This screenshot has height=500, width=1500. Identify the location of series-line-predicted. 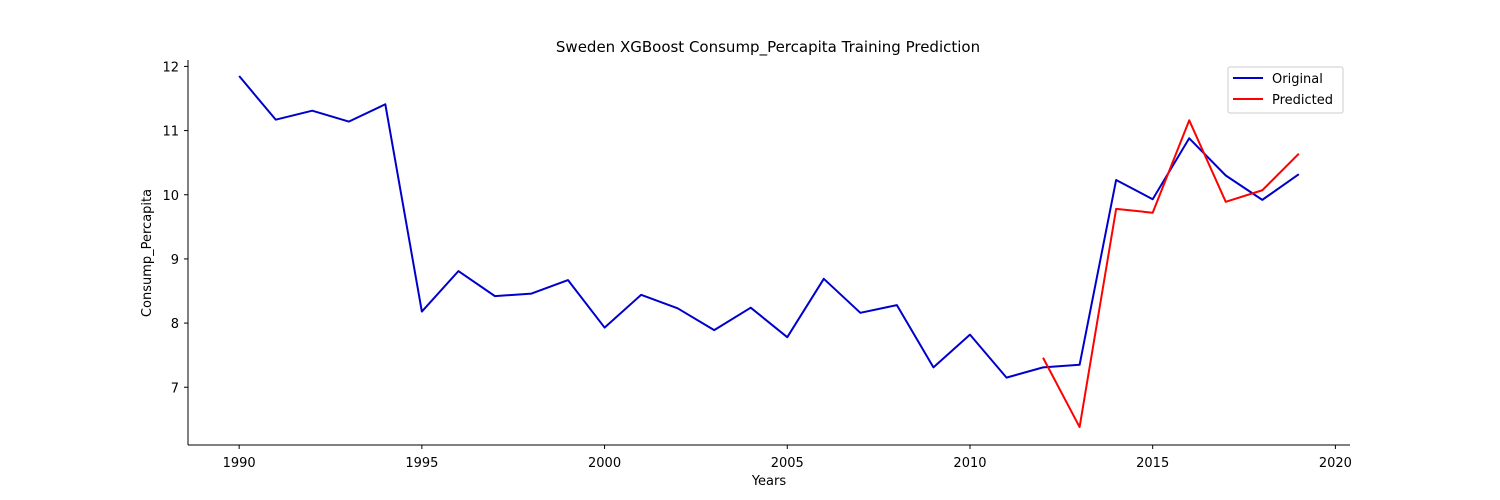
(1171, 274).